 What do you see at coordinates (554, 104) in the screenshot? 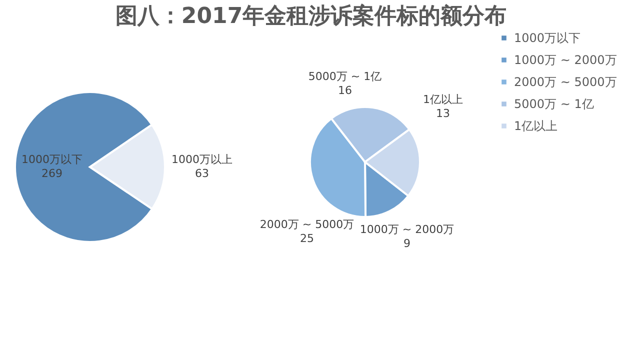
I see `legend-label: 5000万 ~ 1亿` at bounding box center [554, 104].